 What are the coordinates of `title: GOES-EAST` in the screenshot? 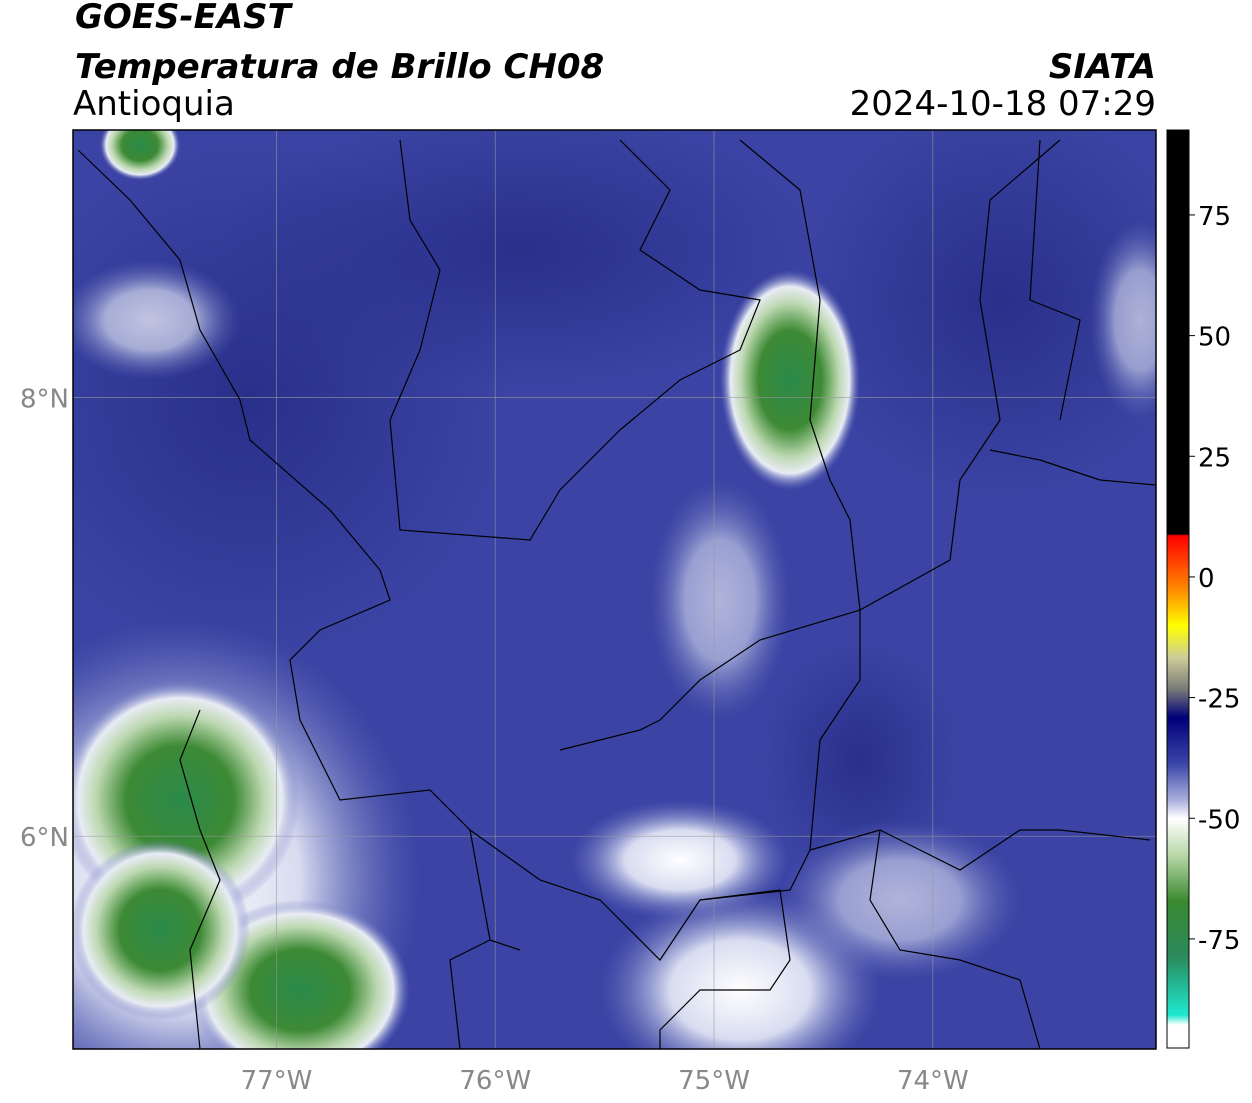 It's located at (184, 18).